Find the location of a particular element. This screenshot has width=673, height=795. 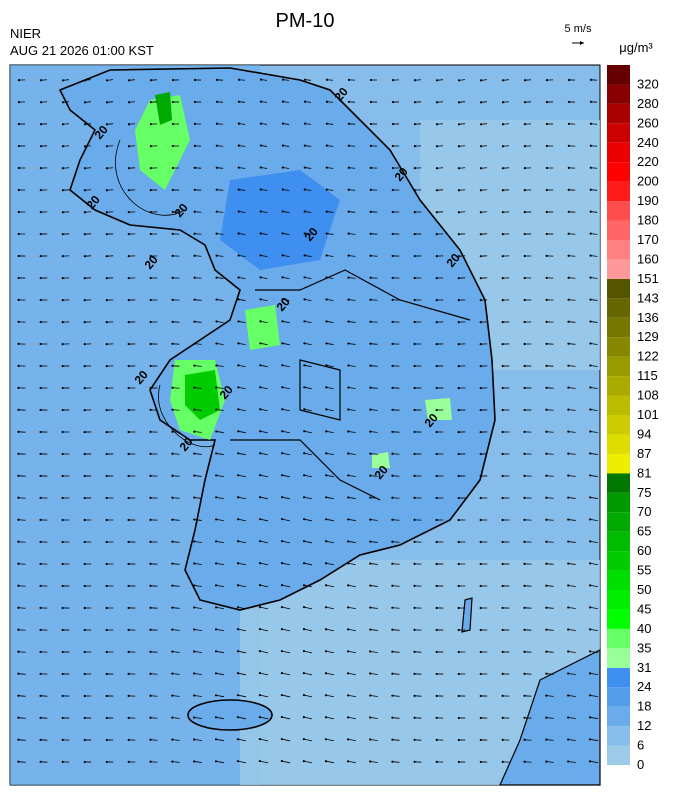

source: NIER is located at coordinates (25, 33).